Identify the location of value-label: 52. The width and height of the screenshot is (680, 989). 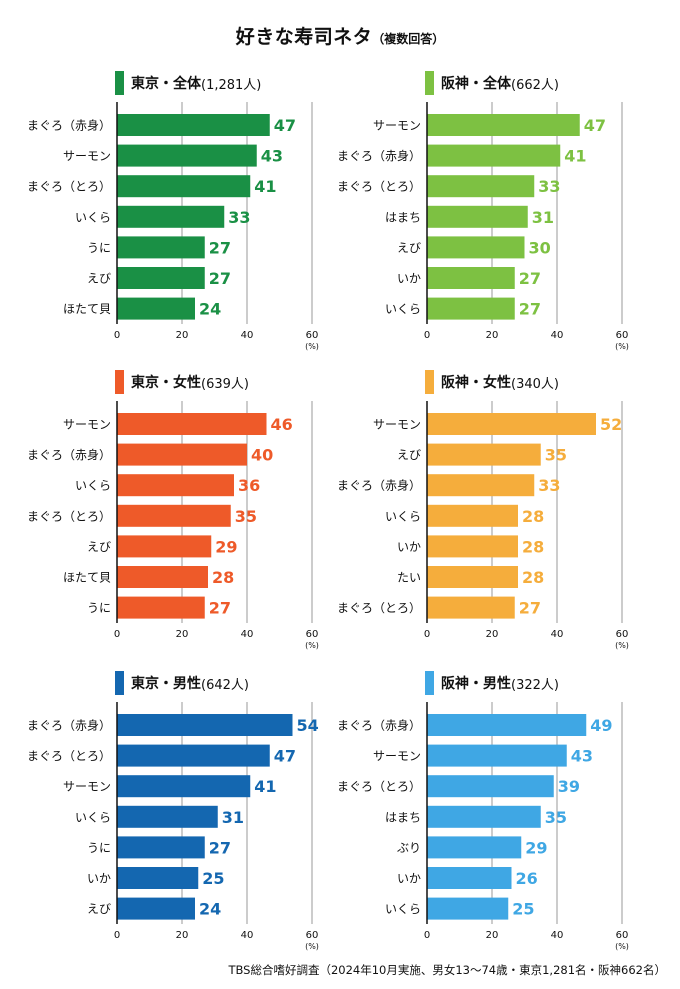
(611, 424).